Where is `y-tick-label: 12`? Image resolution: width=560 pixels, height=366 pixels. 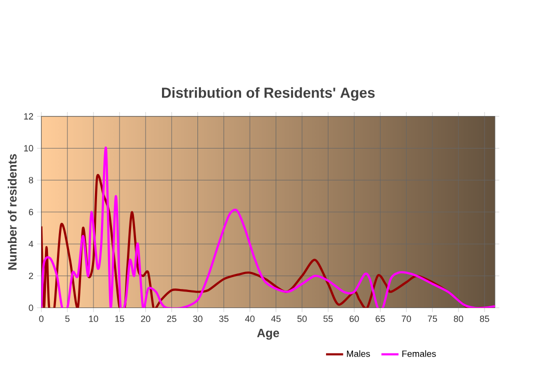 y-tick-label: 12 is located at coordinates (29, 116).